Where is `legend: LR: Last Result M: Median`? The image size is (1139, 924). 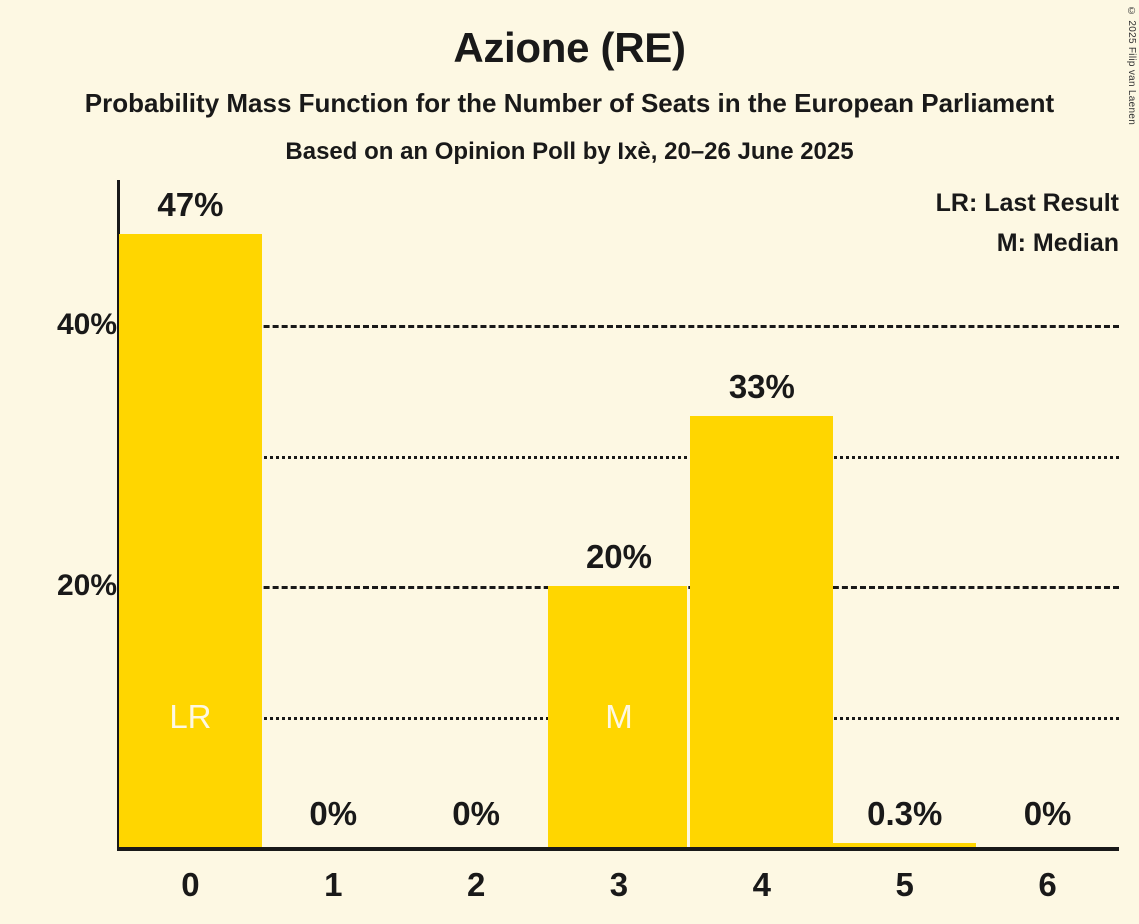 legend: LR: Last Result M: Median is located at coordinates (1027, 223).